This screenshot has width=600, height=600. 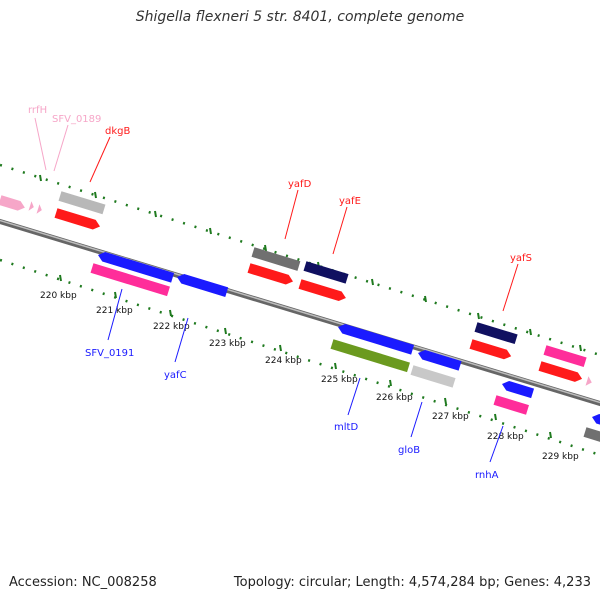 I want to click on gene-label-yafD: yafD, so click(x=300, y=184).